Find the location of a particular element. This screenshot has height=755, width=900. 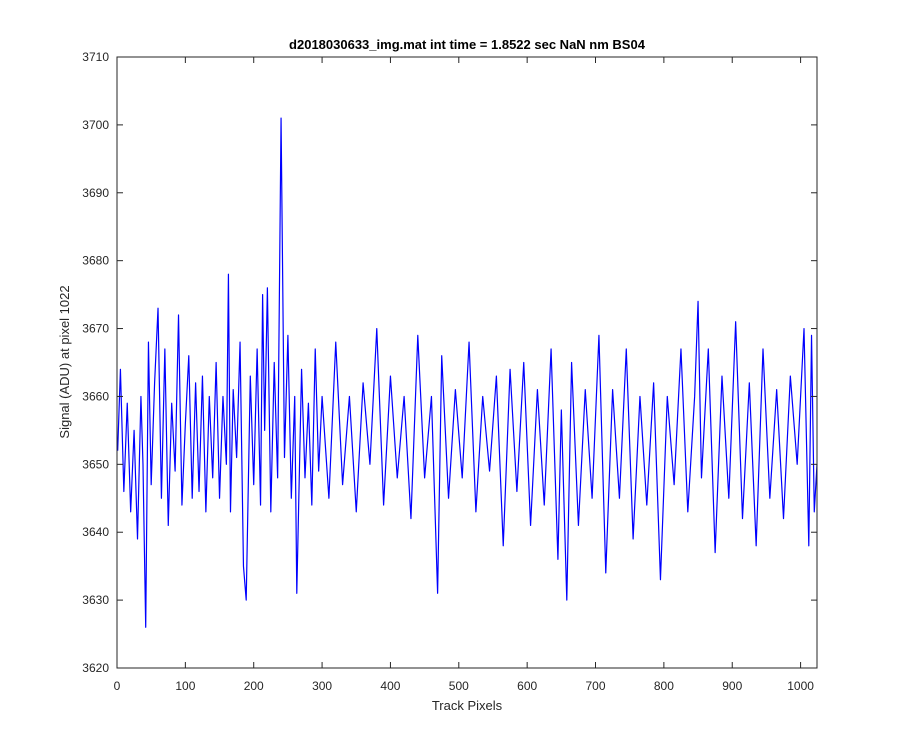

x-tick-label: 100 is located at coordinates (185, 686).